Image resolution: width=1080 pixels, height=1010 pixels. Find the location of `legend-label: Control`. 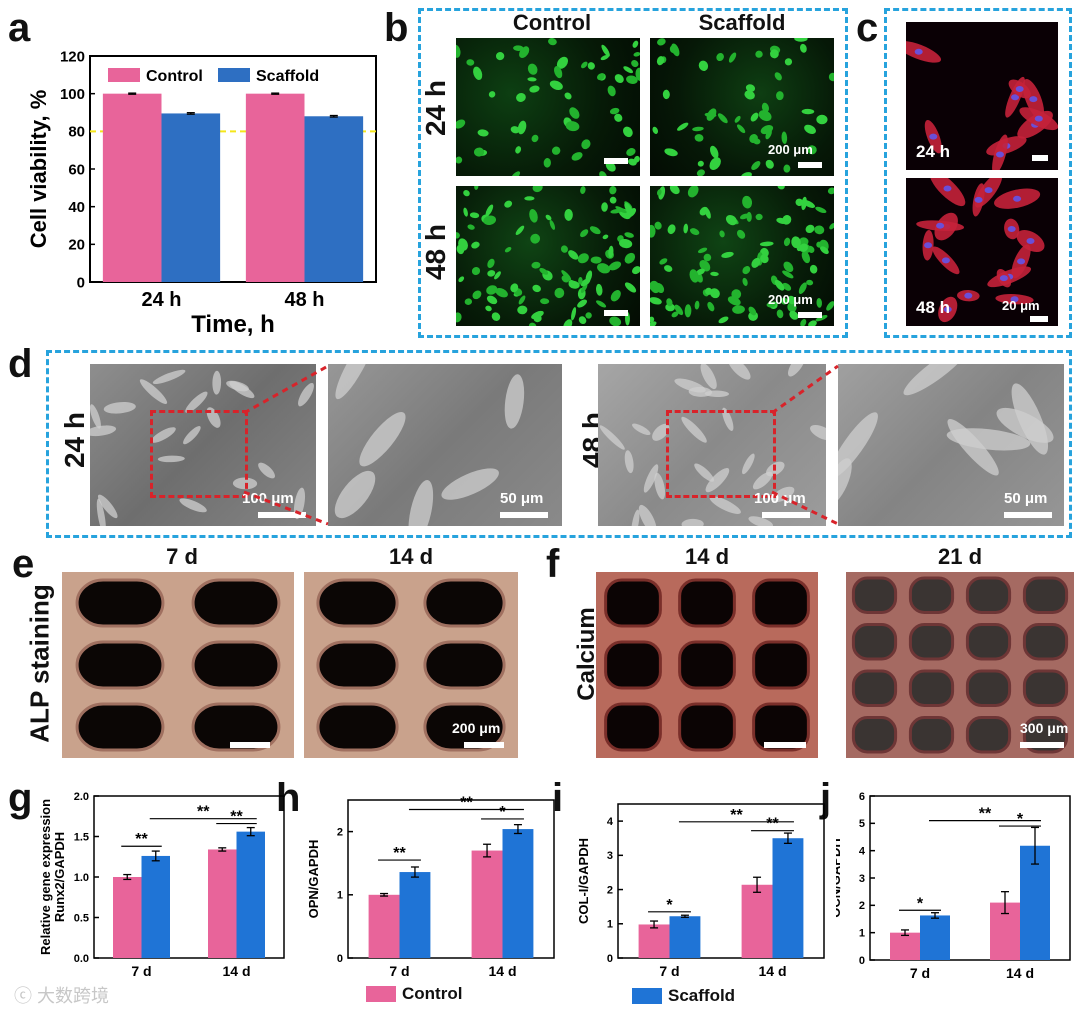

legend-label: Control is located at coordinates (174, 76).